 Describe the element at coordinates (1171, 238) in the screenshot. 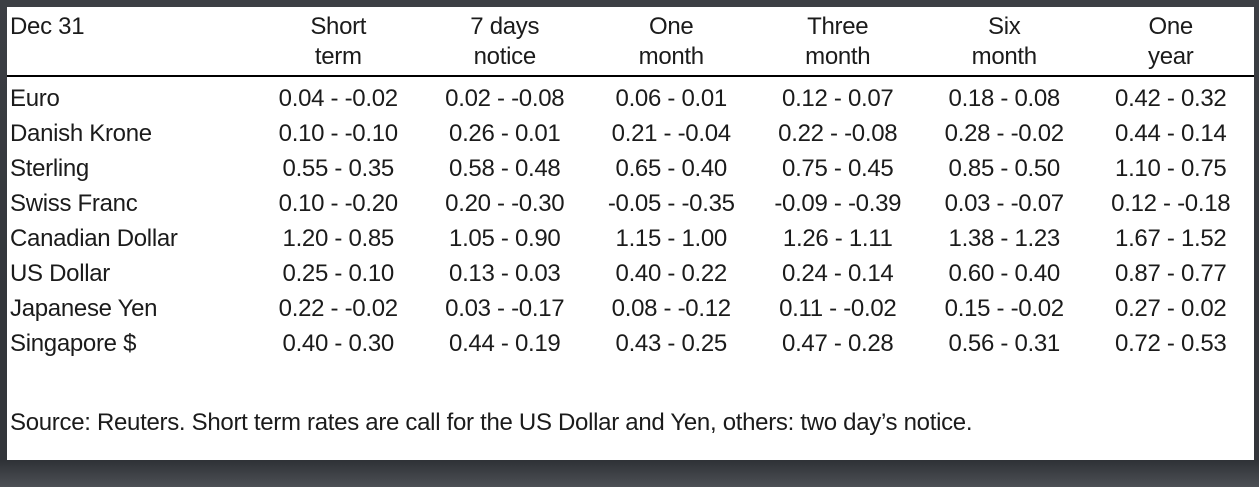

I see `rate-value: 1.67 - 1.52` at that location.